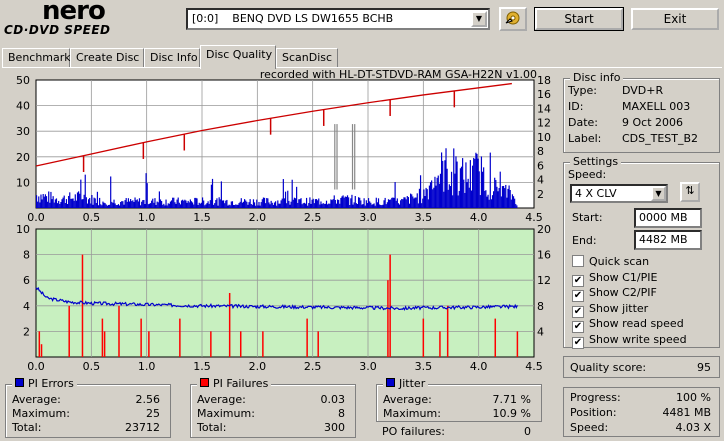  What do you see at coordinates (153, 413) in the screenshot?
I see `pie-maximum-value: 25` at bounding box center [153, 413].